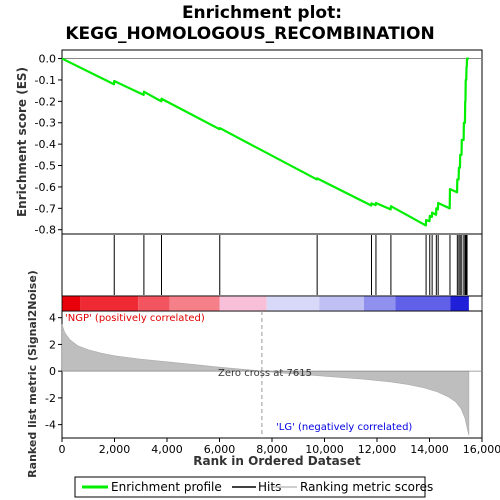 The height and width of the screenshot is (500, 500). What do you see at coordinates (290, 265) in the screenshot?
I see `hits-layer` at bounding box center [290, 265].